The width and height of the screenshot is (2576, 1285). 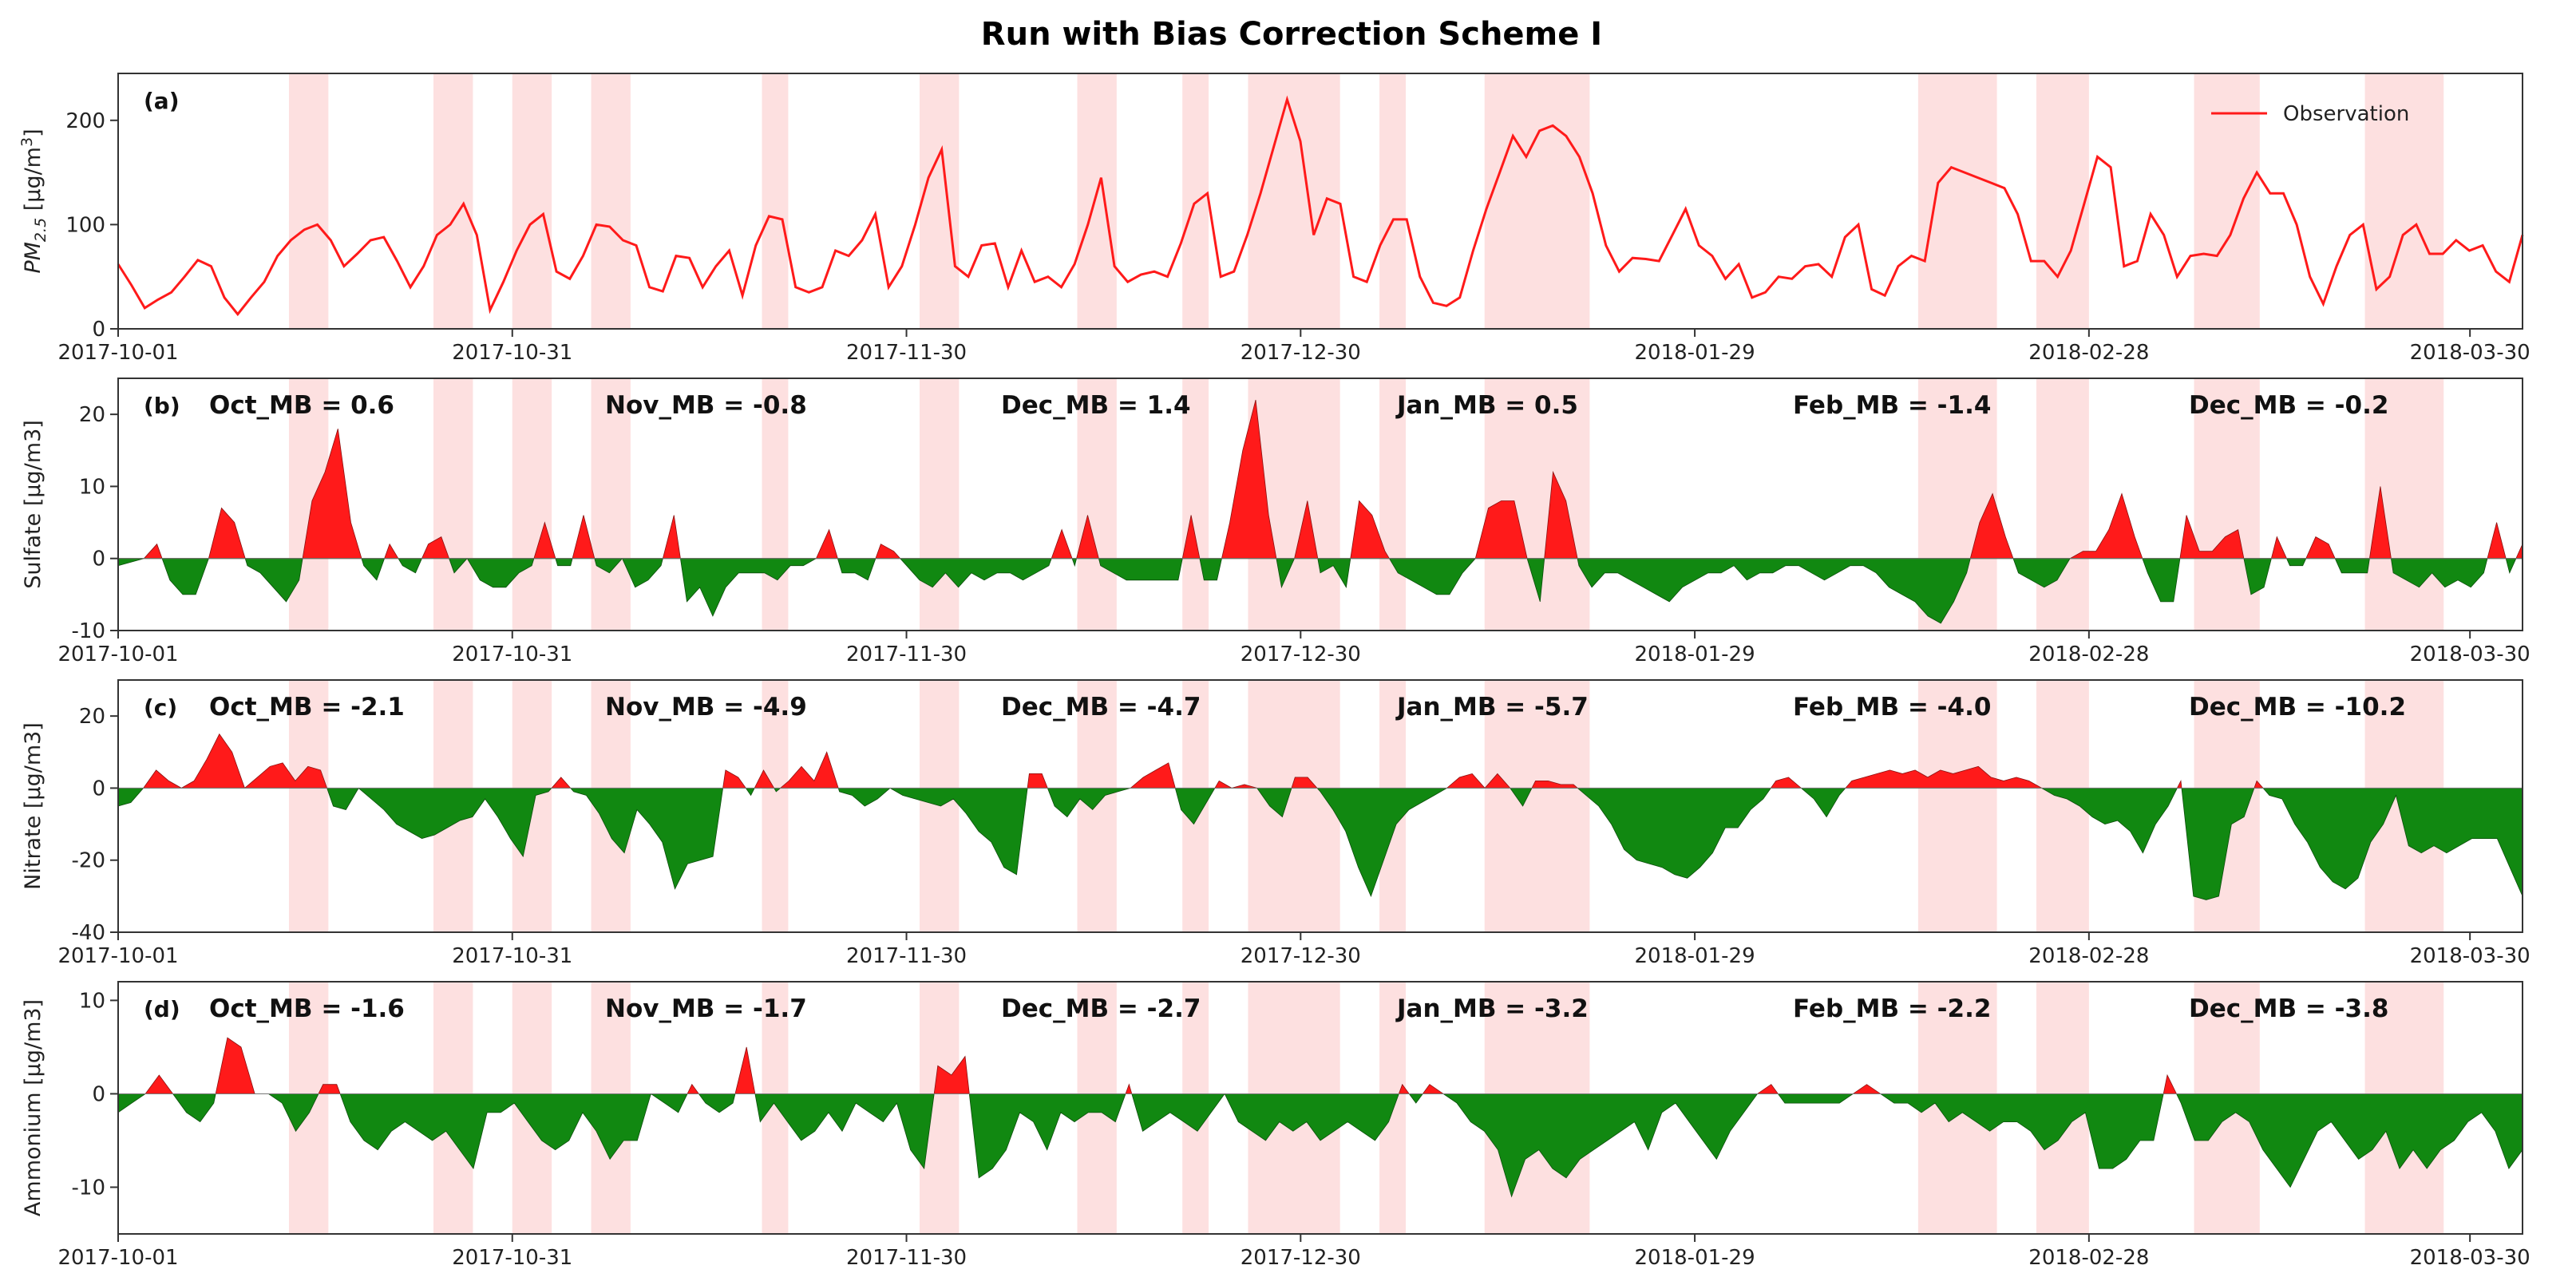 What do you see at coordinates (2288, 1009) in the screenshot?
I see `mean-bias-label: Dec_MB = -3.8` at bounding box center [2288, 1009].